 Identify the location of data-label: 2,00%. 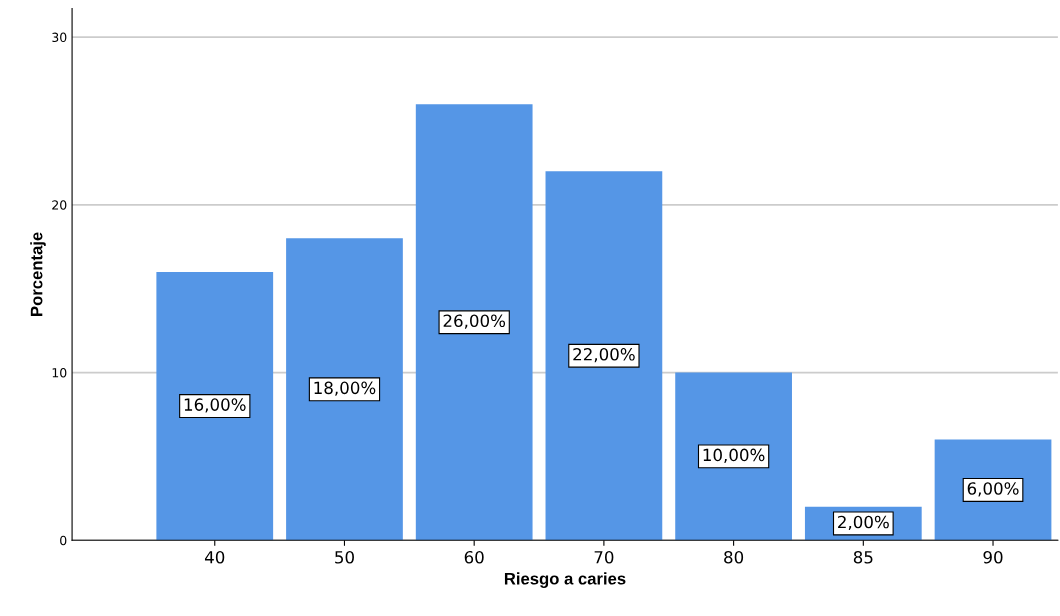
(863, 522).